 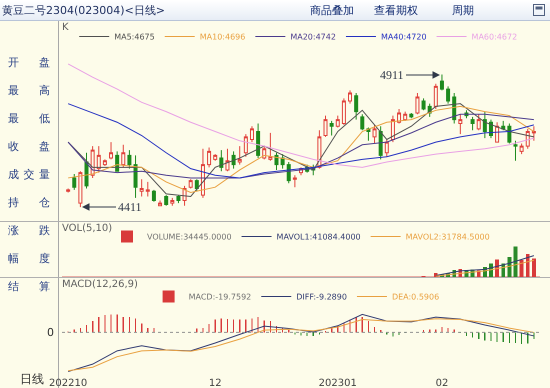 What do you see at coordinates (321, 297) in the screenshot?
I see `legend-label: DIFF:-9.2890` at bounding box center [321, 297].